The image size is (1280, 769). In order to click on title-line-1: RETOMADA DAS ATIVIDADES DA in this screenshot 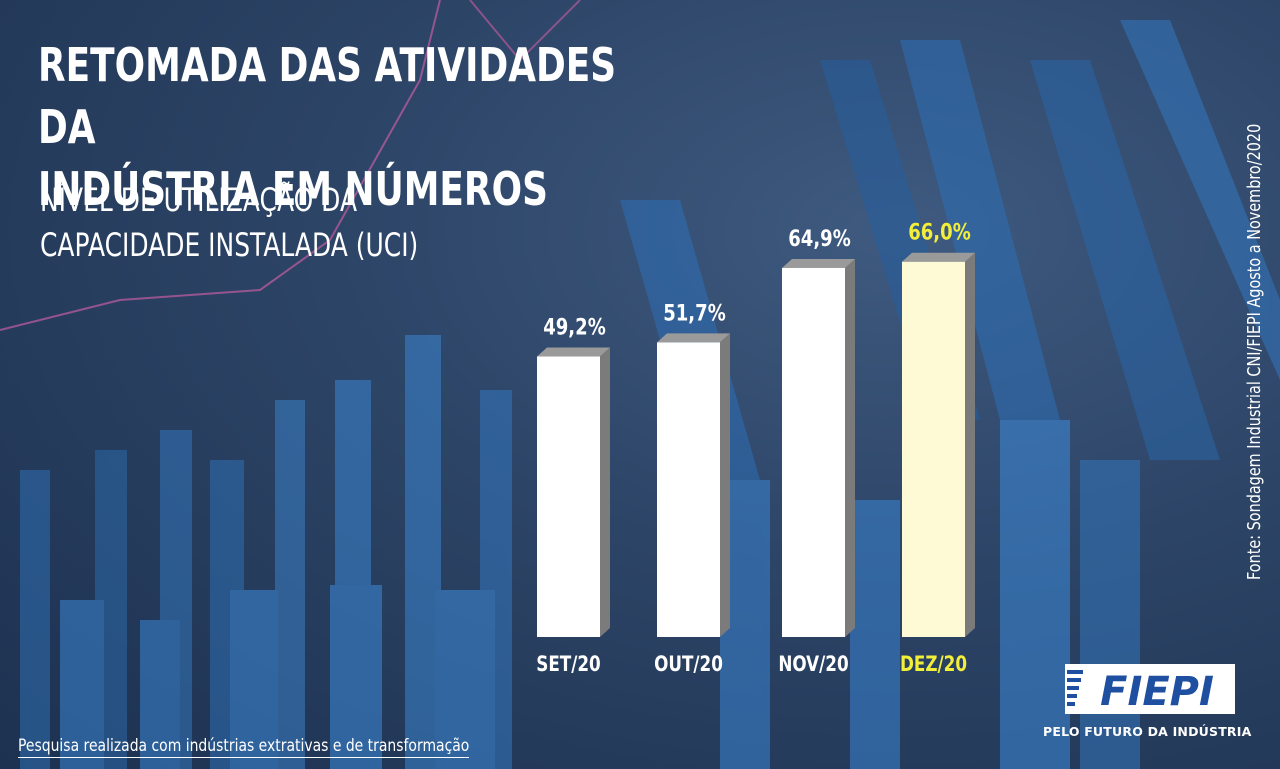, I will do `click(327, 96)`.